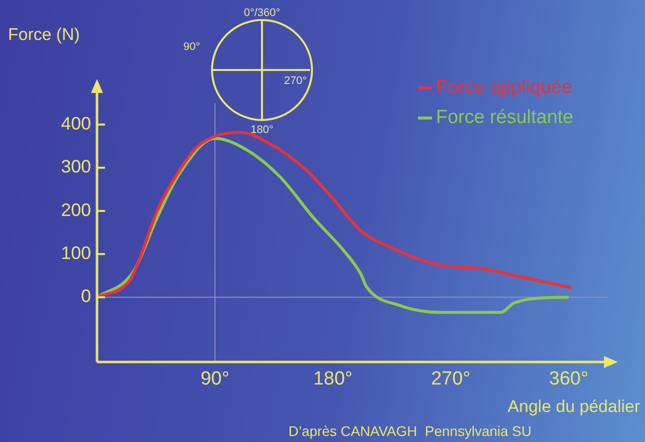 The image size is (645, 442). Describe the element at coordinates (332, 379) in the screenshot. I see `x-tick-label: 180°` at that location.